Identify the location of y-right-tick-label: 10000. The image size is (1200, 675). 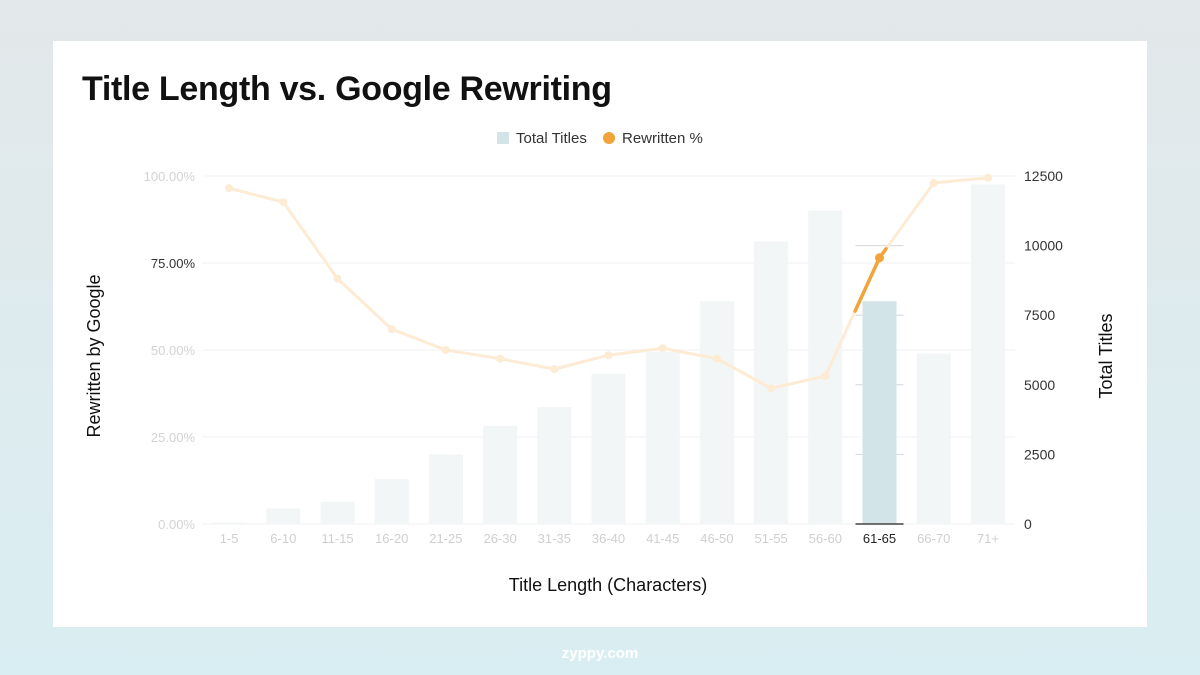
(1043, 246).